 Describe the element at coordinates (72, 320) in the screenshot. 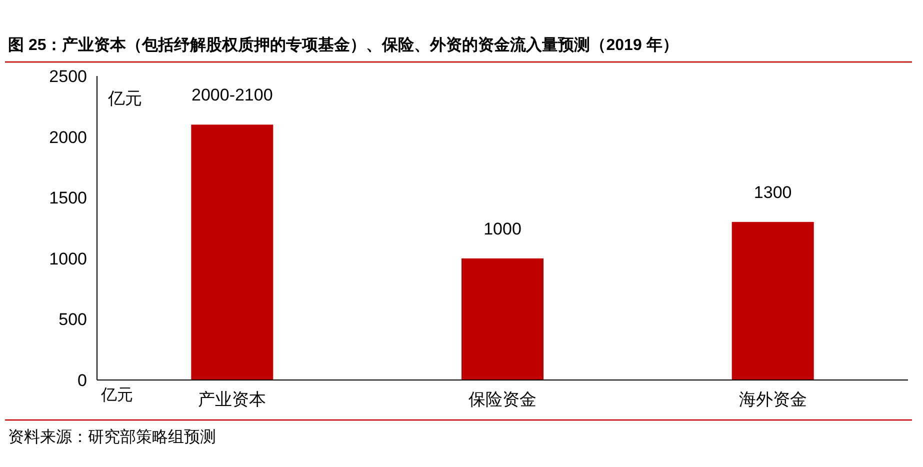

I see `y-tick-label: 500` at that location.